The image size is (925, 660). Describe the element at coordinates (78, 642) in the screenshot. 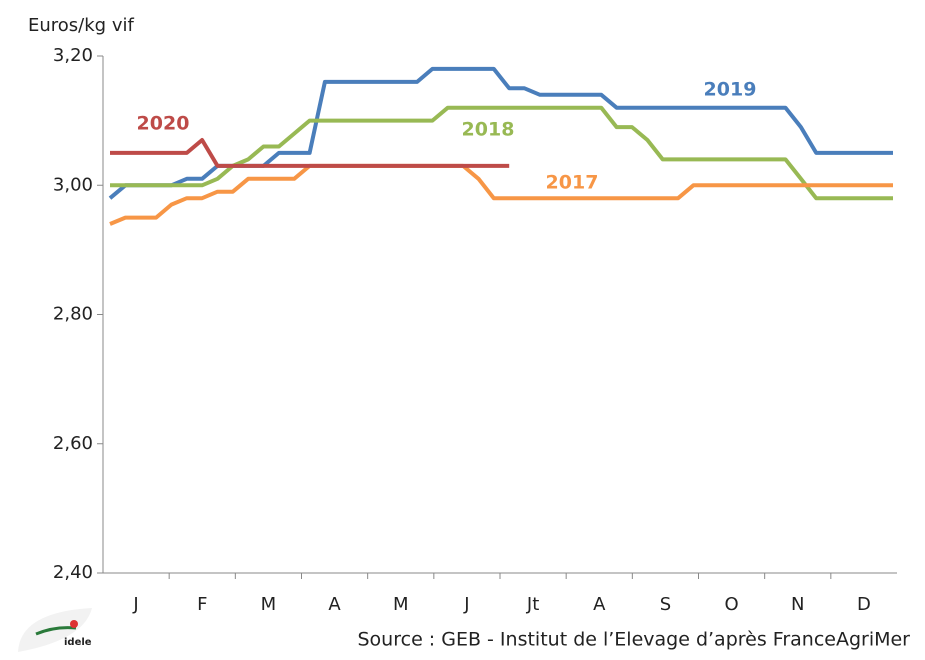

I see `logo-text: idele` at that location.